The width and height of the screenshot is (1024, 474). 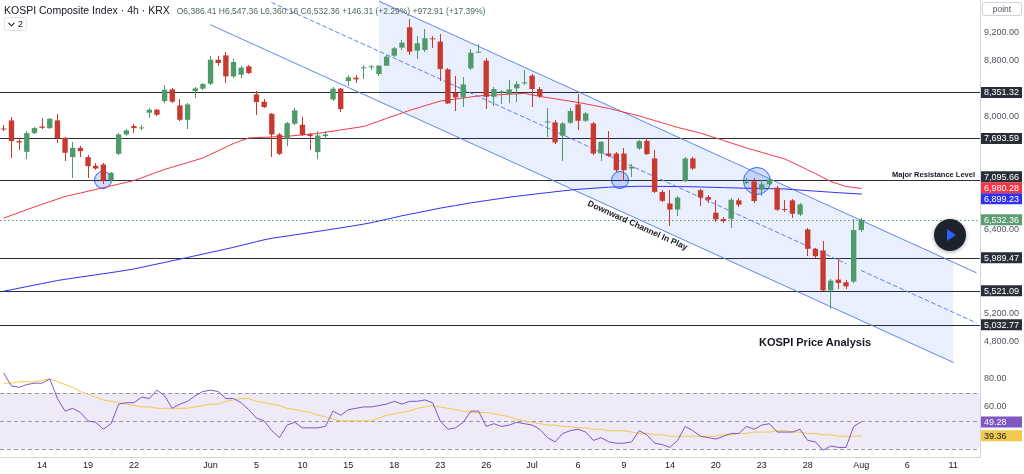 What do you see at coordinates (953, 465) in the screenshot?
I see `x-tick-label: 11` at bounding box center [953, 465].